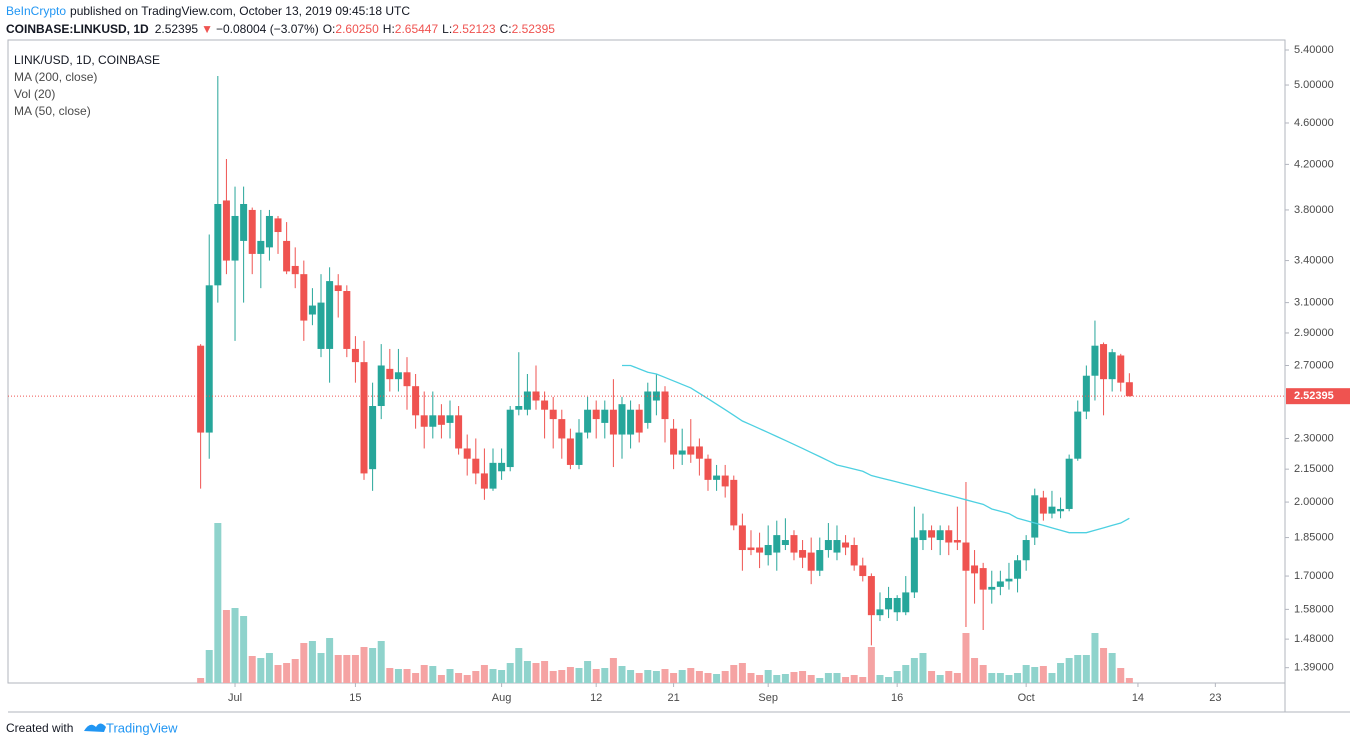 The image size is (1350, 747). I want to click on y-tick-label: 4.60000, so click(1314, 123).